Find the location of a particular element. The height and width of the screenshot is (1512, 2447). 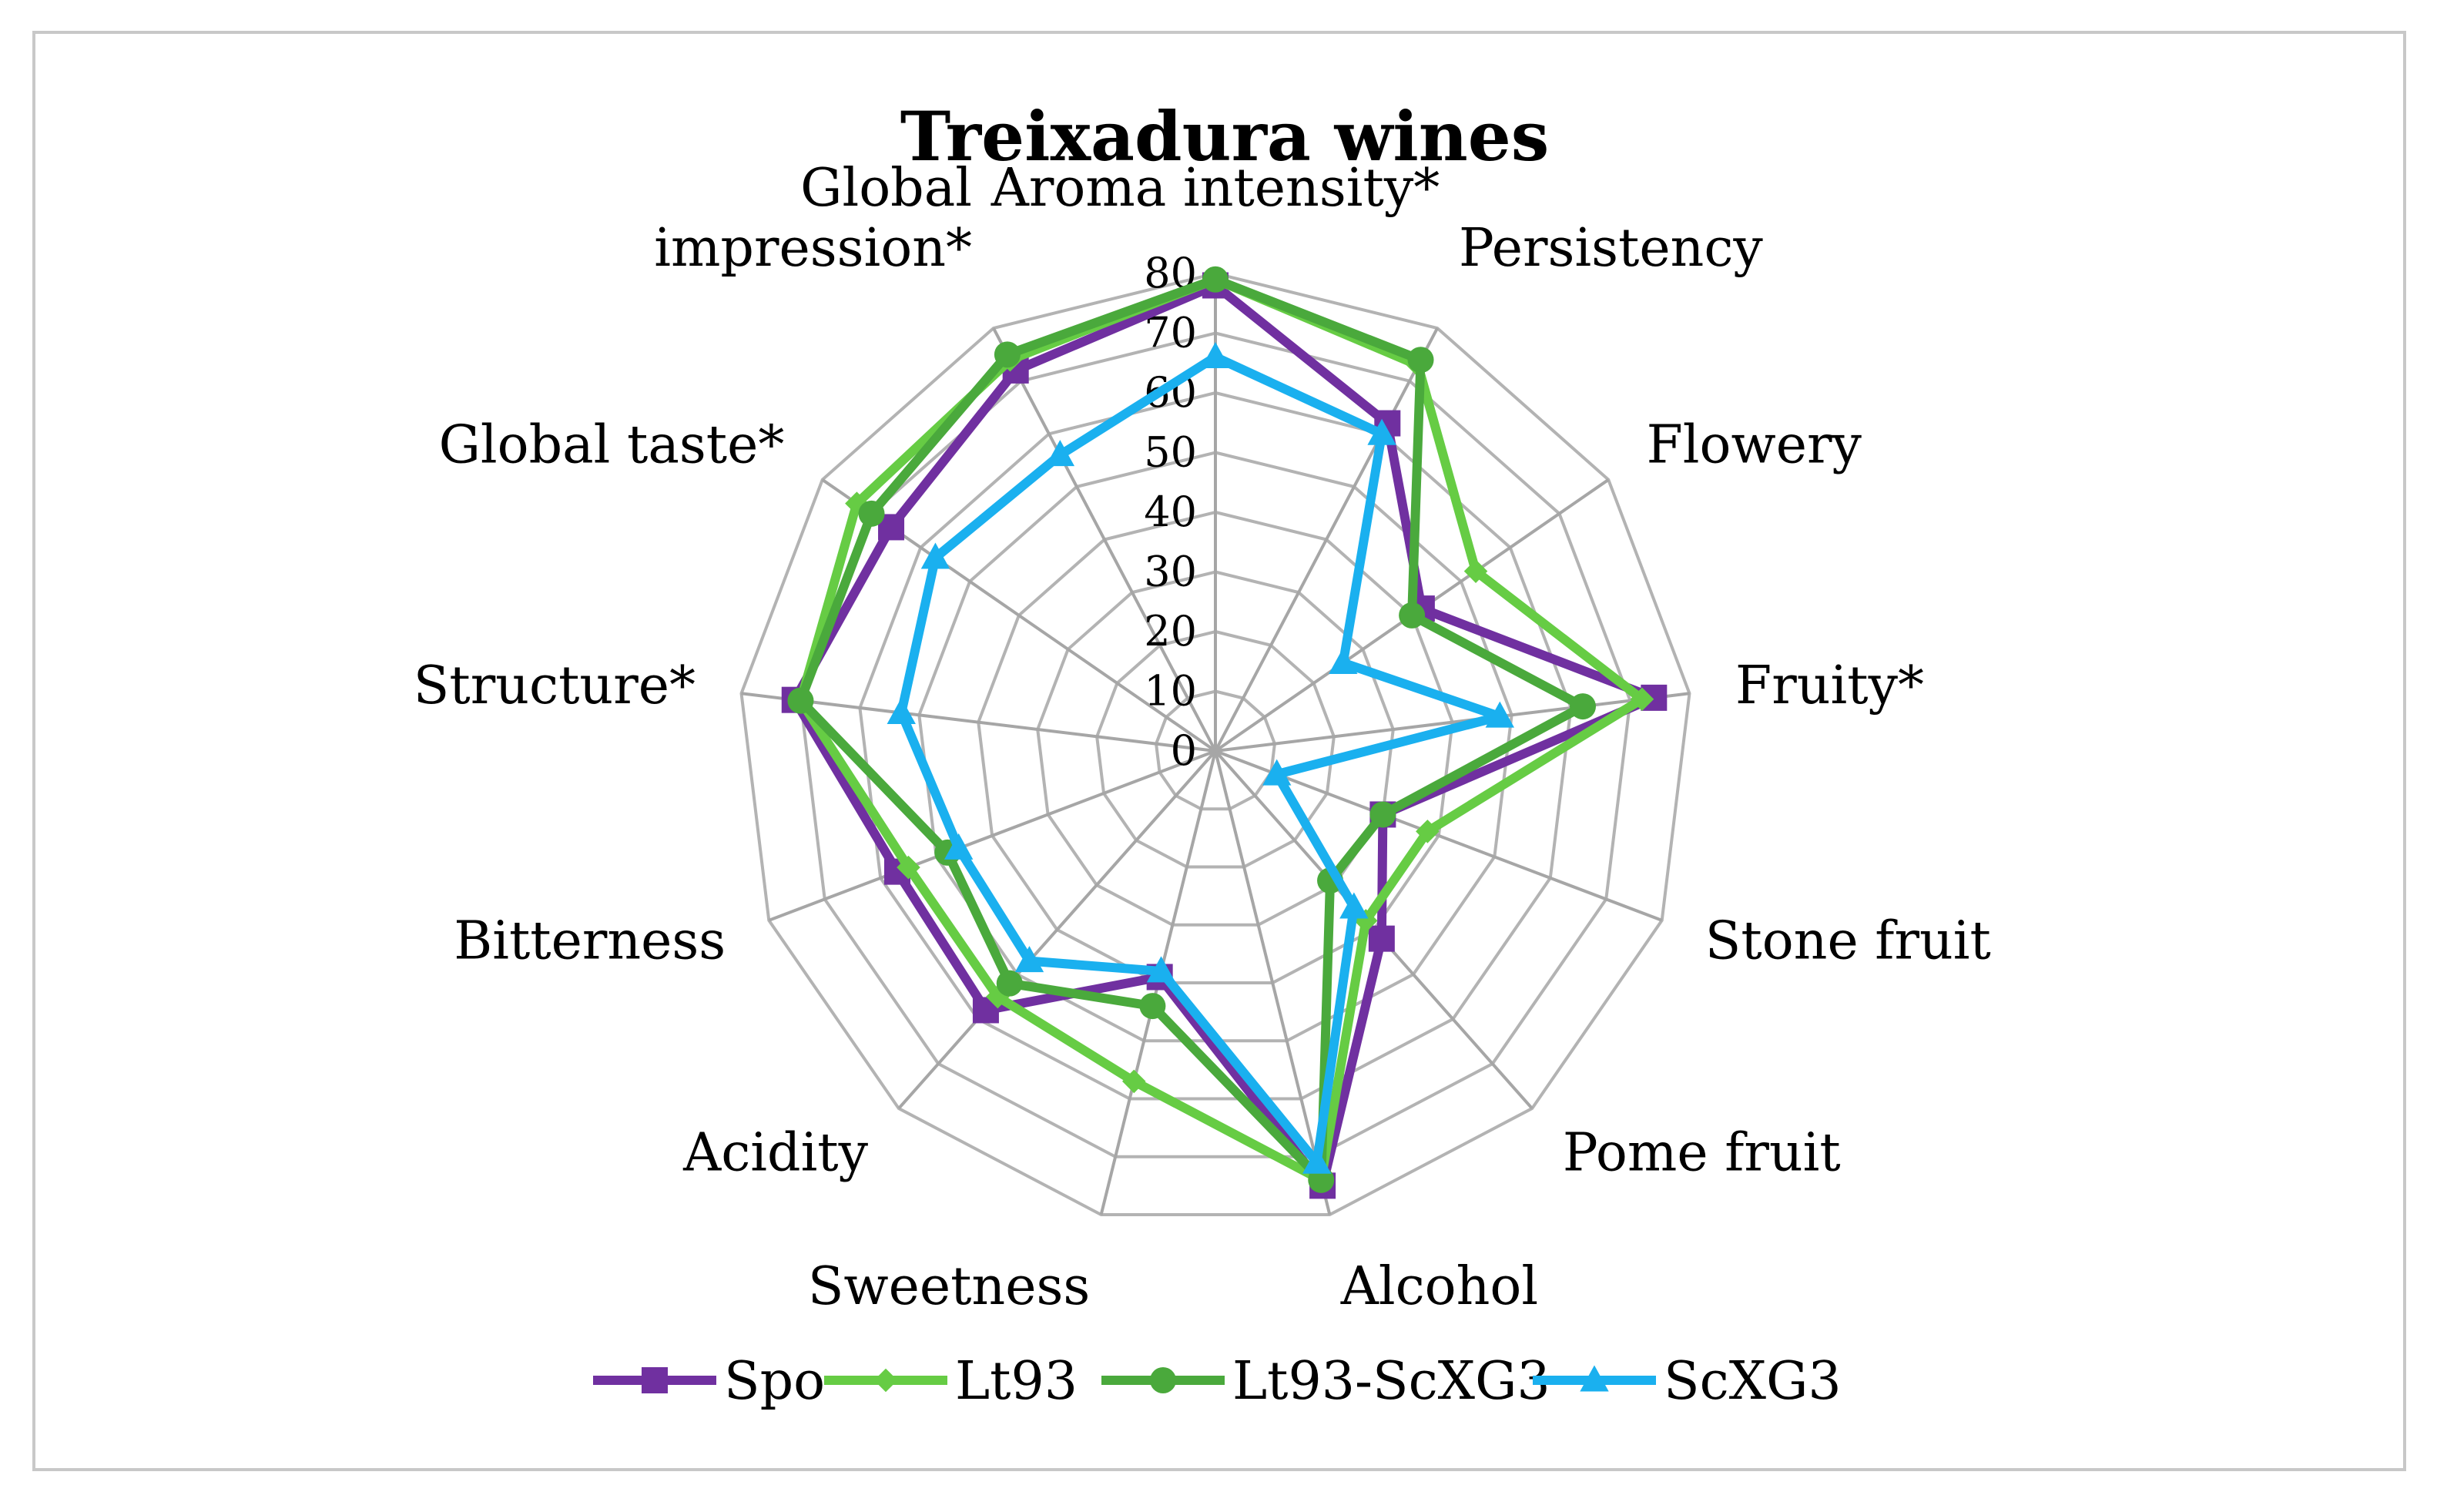

series-line is located at coordinates (1201, 760).